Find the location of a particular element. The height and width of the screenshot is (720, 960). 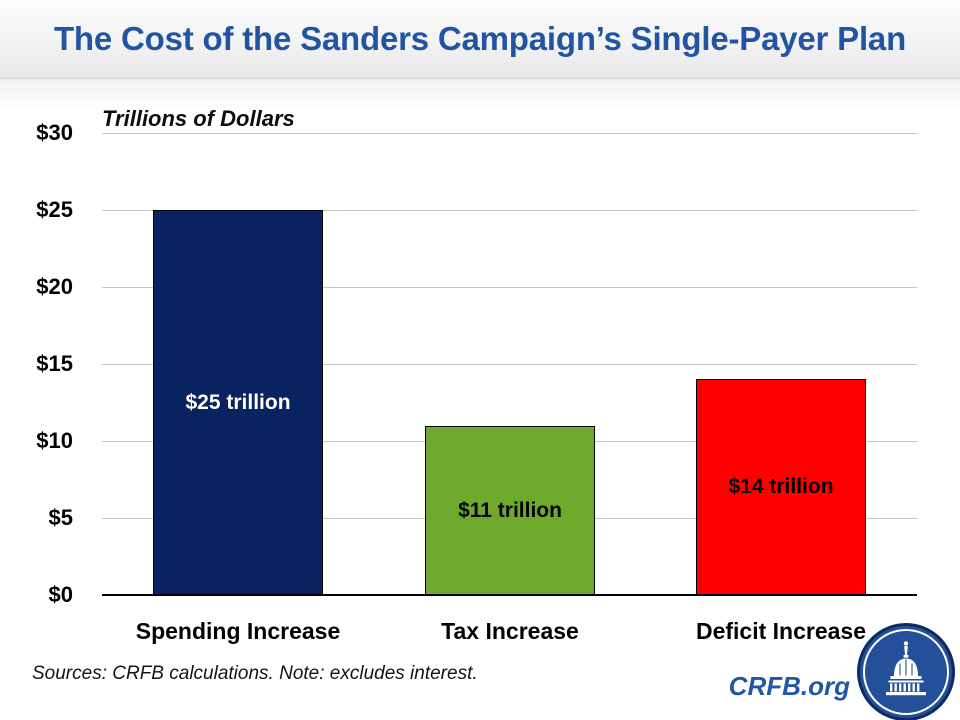

capitol-building-icon is located at coordinates (906, 671).